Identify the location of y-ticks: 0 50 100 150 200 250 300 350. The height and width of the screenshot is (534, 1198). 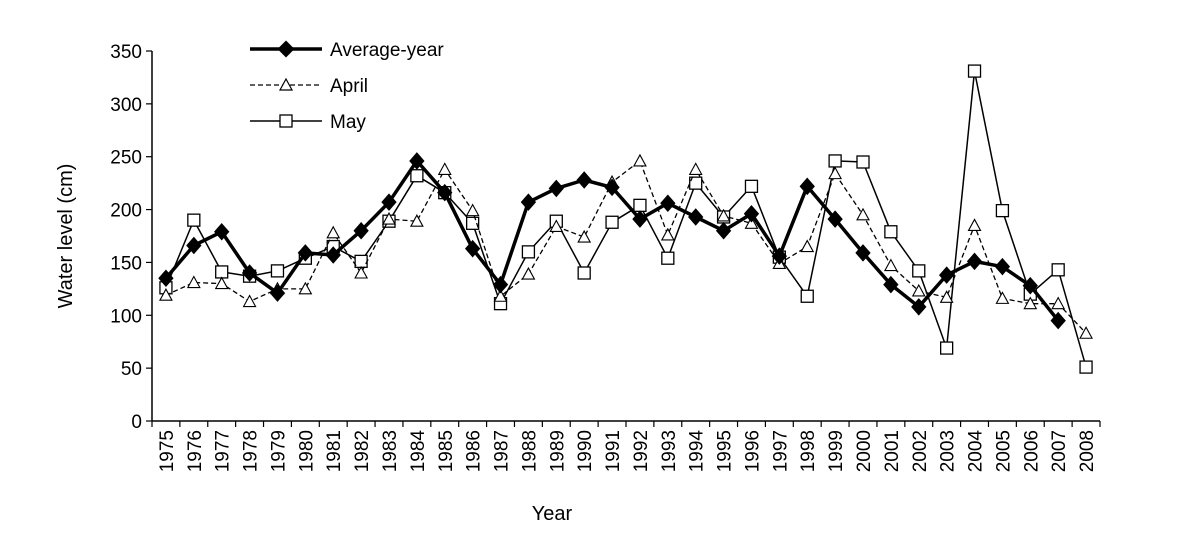
(131, 237).